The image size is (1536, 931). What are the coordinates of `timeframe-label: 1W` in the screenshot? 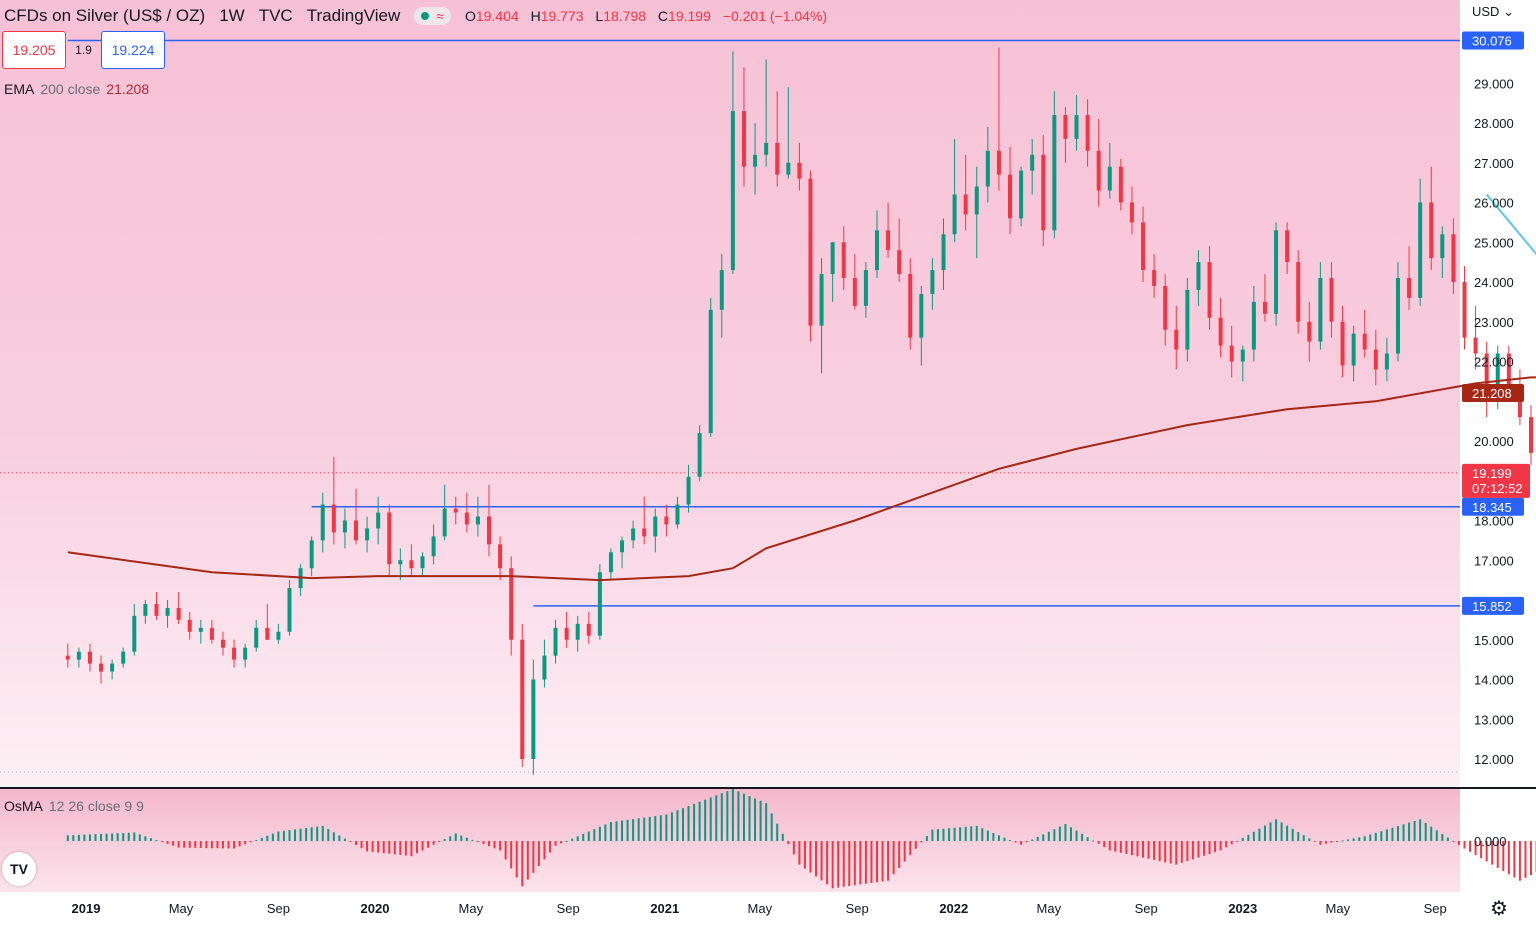 It's located at (232, 15).